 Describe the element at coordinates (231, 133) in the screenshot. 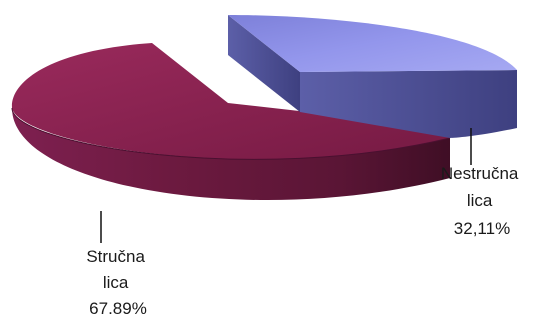

I see `slice-rim-strucna-lica` at that location.